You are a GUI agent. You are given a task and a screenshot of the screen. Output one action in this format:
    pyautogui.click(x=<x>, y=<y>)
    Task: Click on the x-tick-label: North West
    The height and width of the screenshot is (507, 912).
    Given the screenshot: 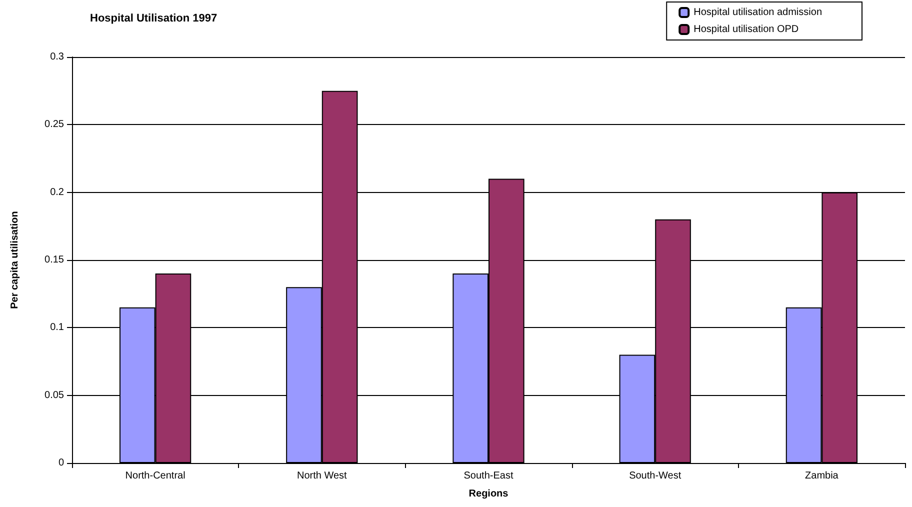 What is the action you would take?
    pyautogui.click(x=322, y=476)
    